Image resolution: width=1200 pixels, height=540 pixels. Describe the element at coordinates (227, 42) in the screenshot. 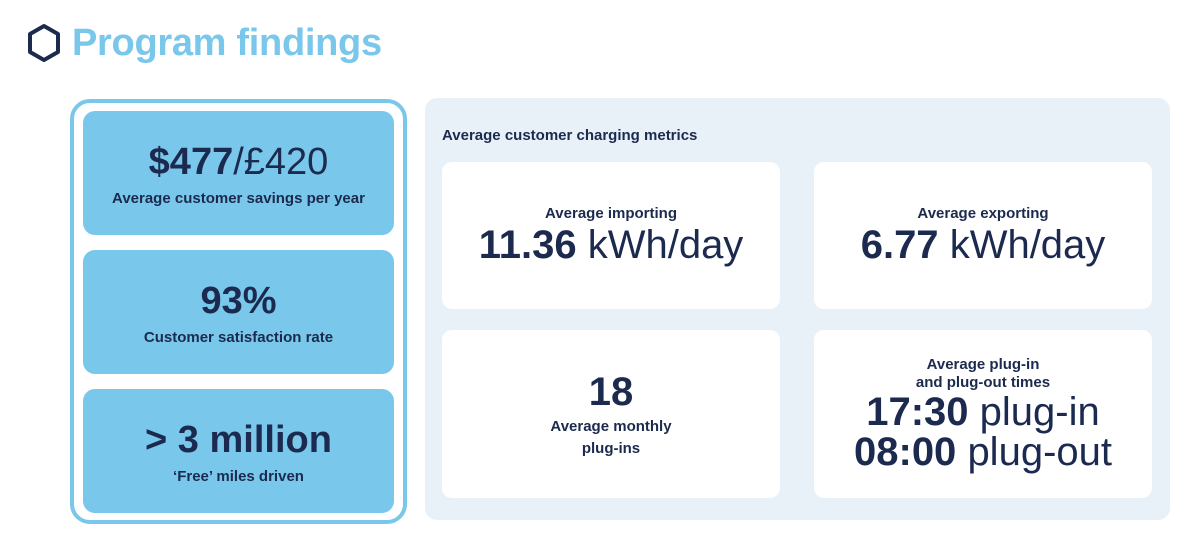

I see `page-title: Program findings` at that location.